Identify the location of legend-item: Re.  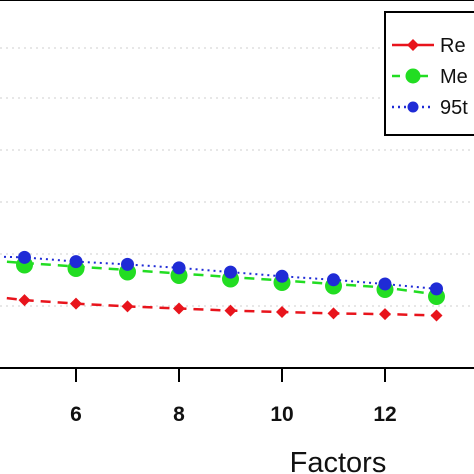
(429, 46).